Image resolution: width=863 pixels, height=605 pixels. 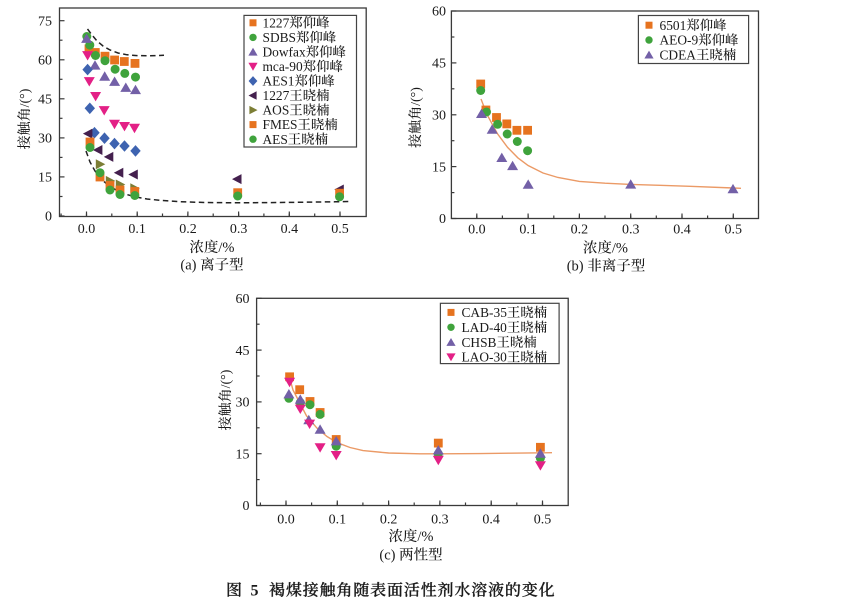 I want to click on svg-text: AEO-9, so click(x=679, y=40).